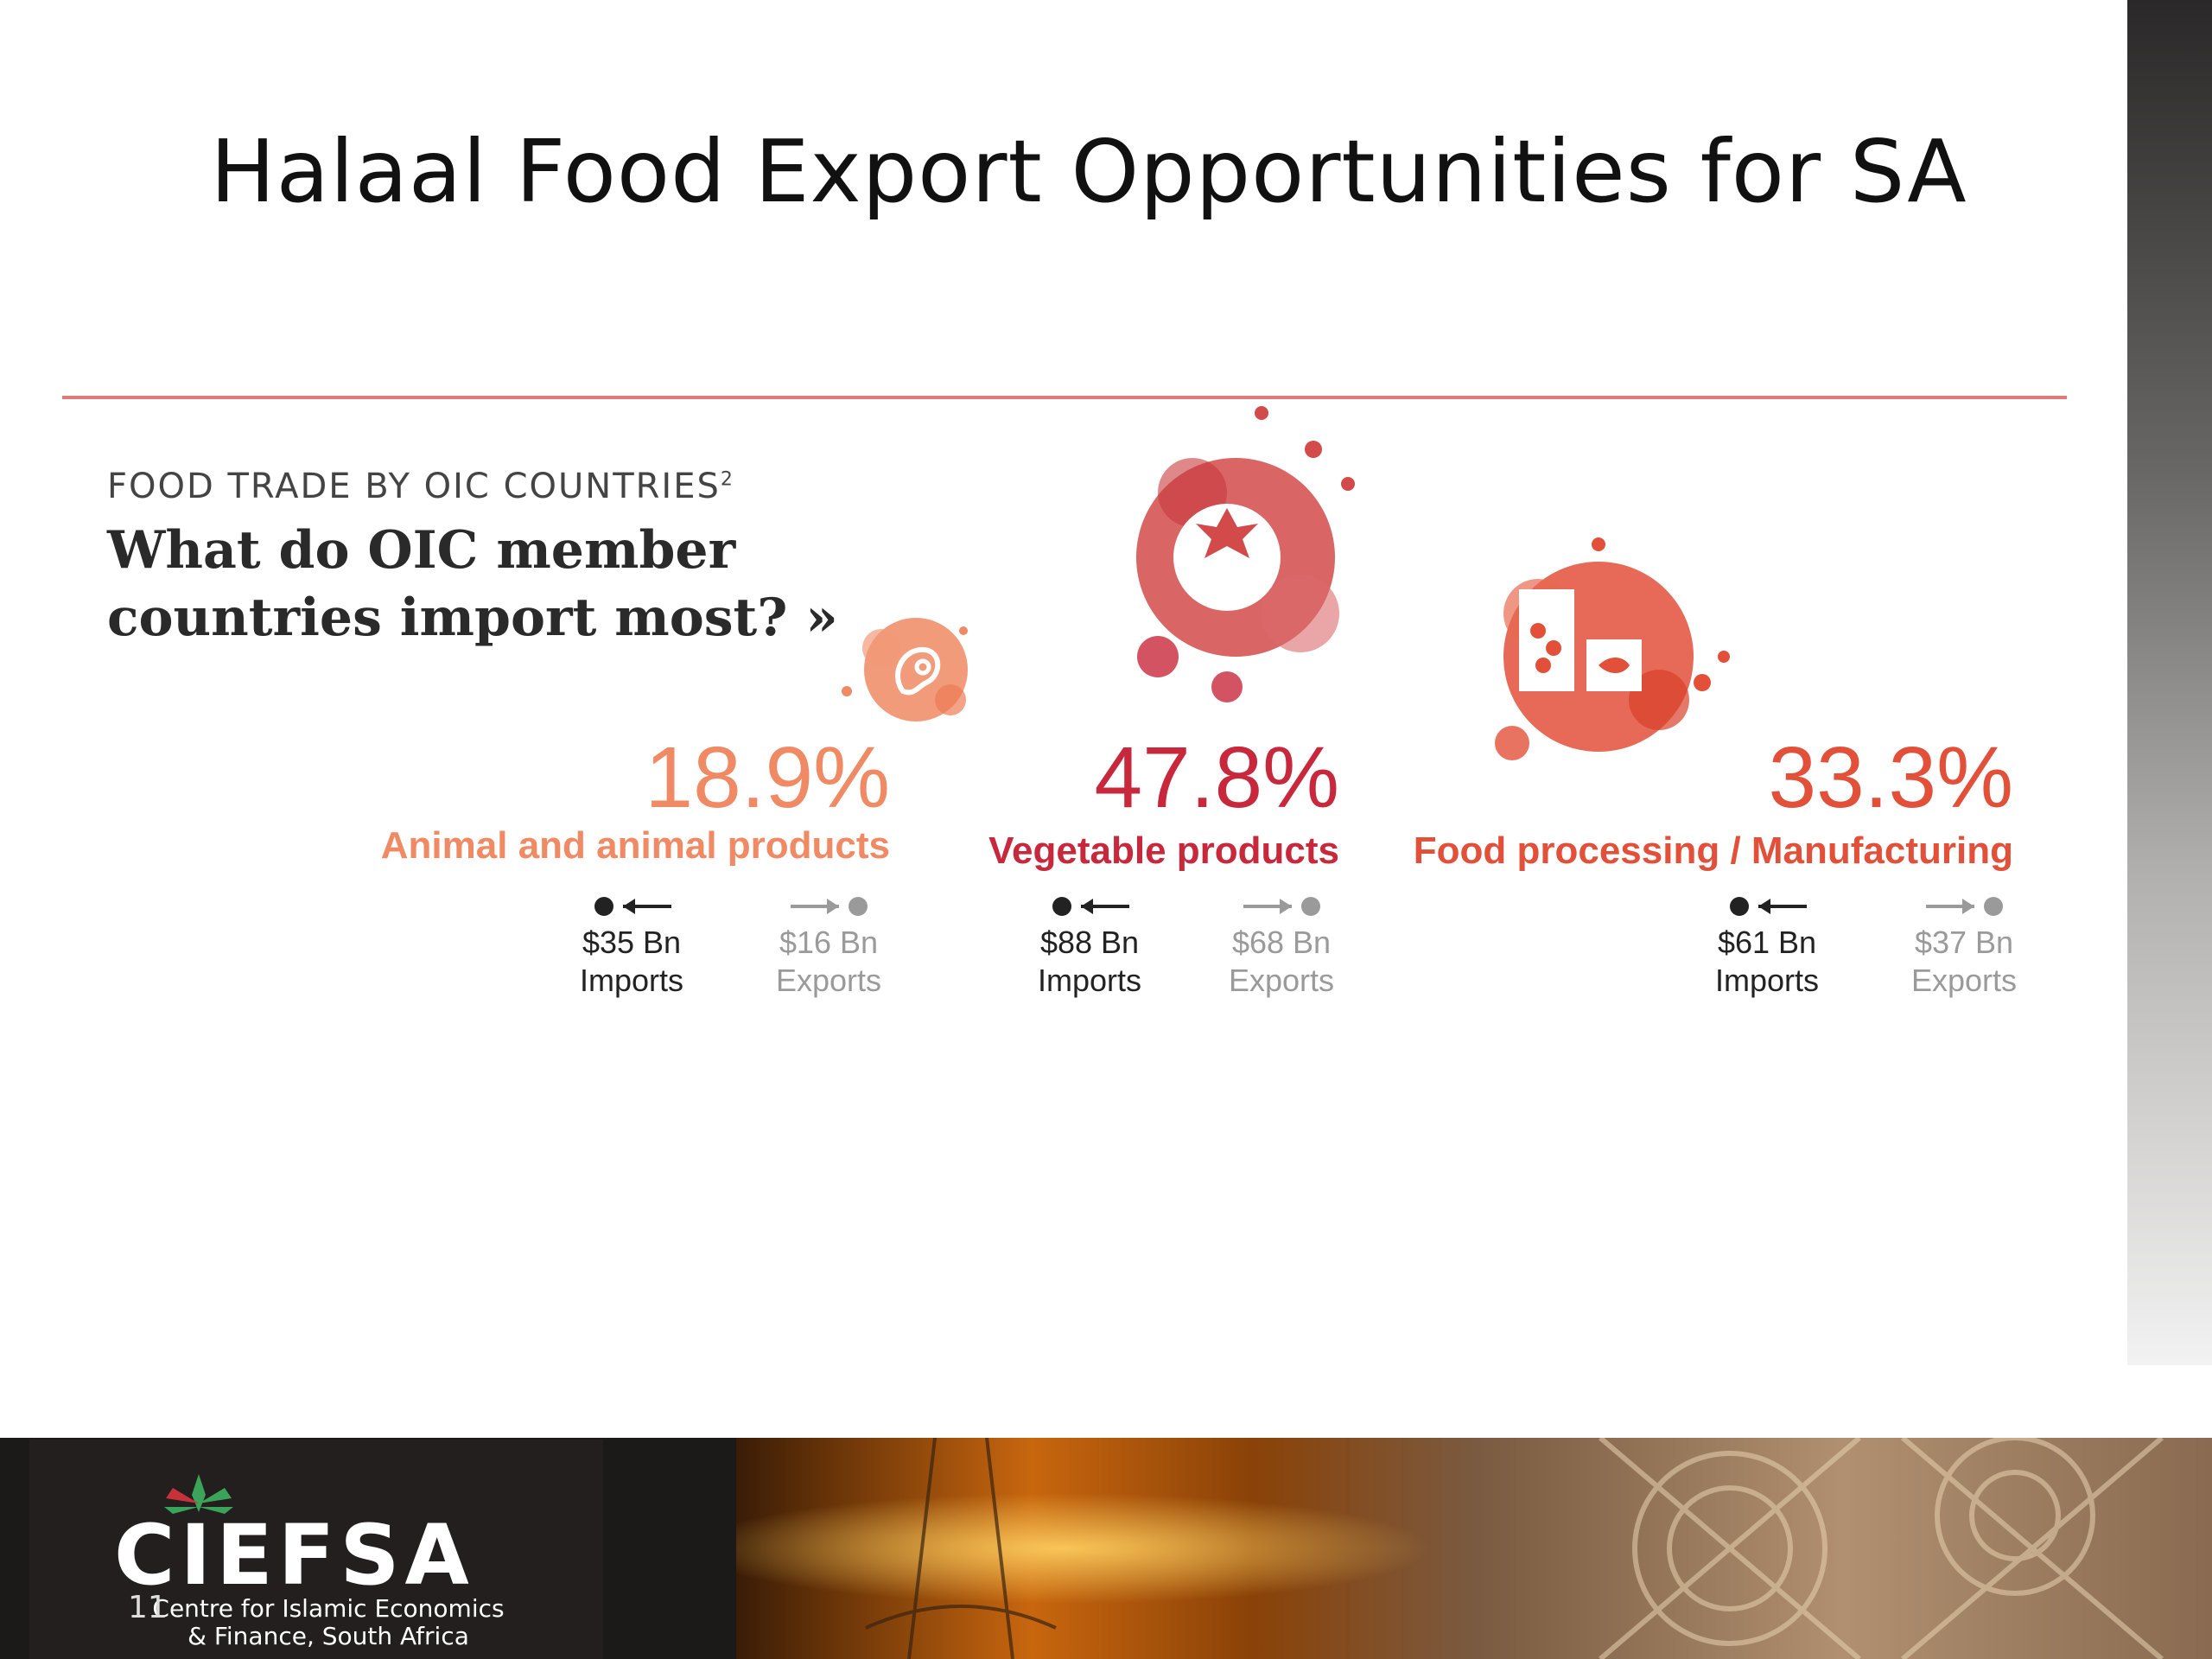 Image resolution: width=2212 pixels, height=1659 pixels. What do you see at coordinates (1088, 171) in the screenshot?
I see `slide-title: Halaal Food Export Opportunities for SA` at bounding box center [1088, 171].